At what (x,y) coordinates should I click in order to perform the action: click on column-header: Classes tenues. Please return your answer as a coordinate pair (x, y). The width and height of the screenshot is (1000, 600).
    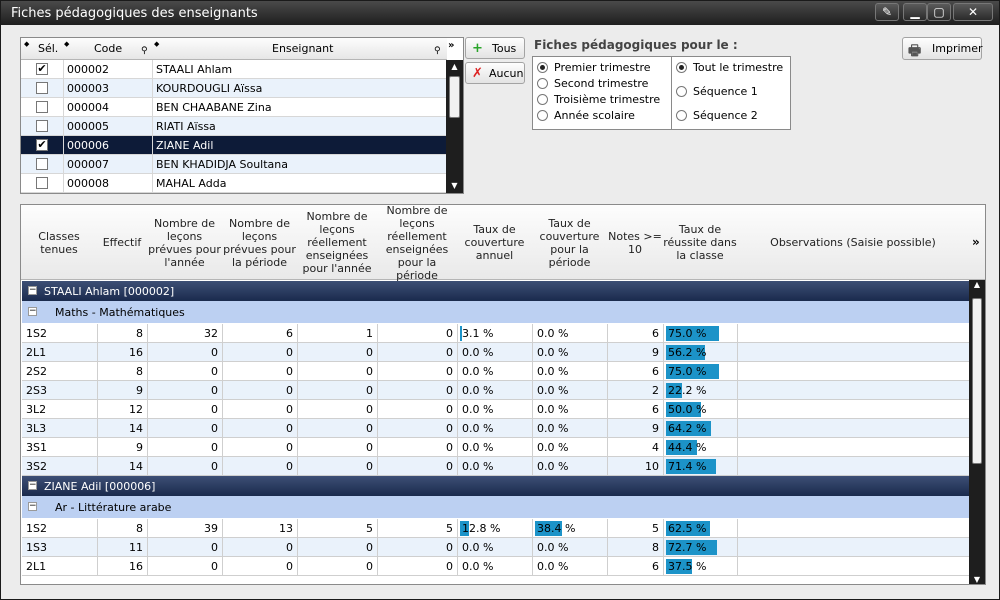
    Looking at the image, I should click on (59, 242).